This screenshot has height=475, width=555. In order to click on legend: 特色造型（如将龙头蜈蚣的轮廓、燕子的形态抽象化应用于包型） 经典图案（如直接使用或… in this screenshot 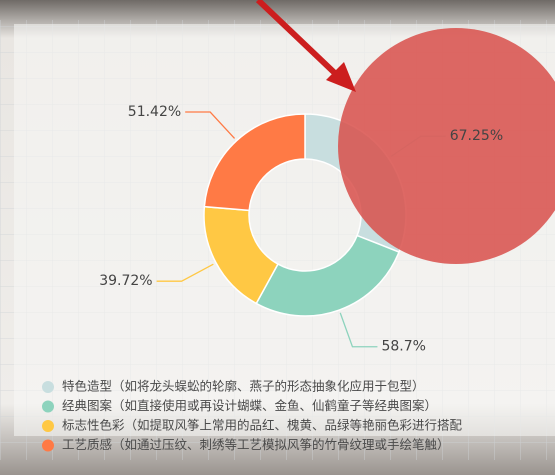, I will do `click(252, 415)`.